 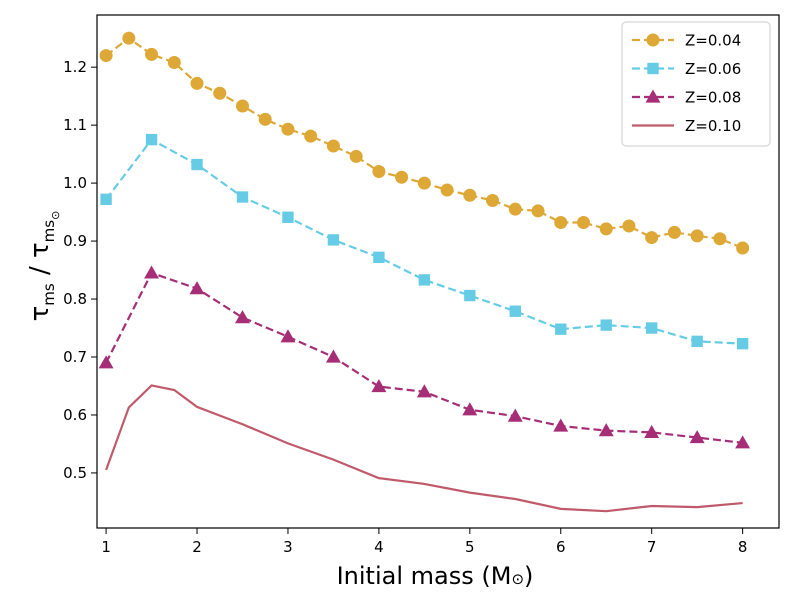 What do you see at coordinates (75, 357) in the screenshot?
I see `y-tick-label: 0.7` at bounding box center [75, 357].